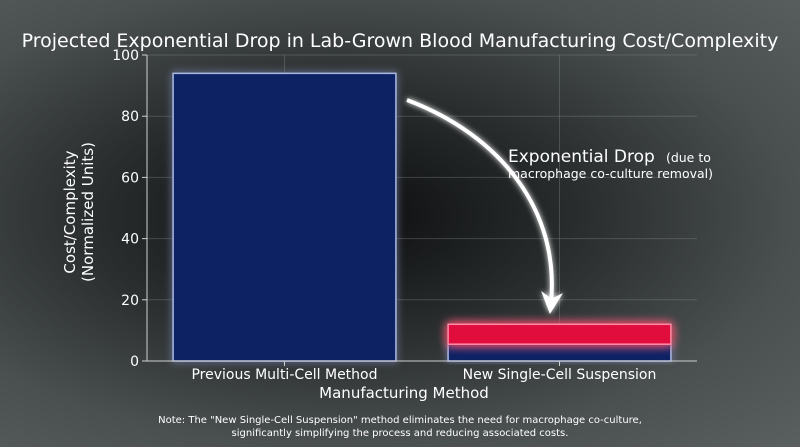  Describe the element at coordinates (404, 393) in the screenshot. I see `x-axis-label: Manufacturing Method` at that location.